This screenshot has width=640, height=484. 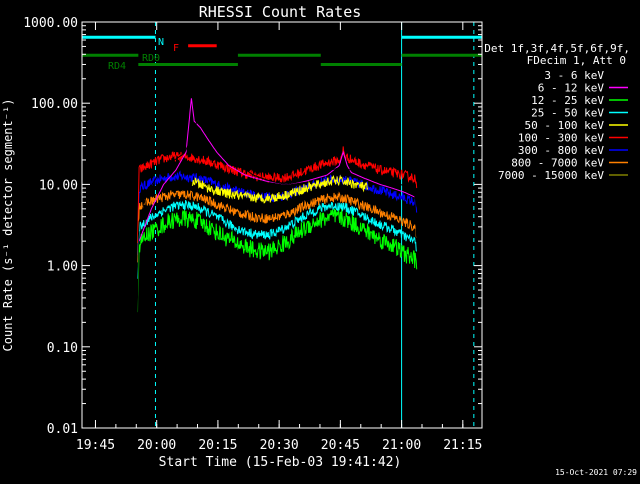 What do you see at coordinates (561, 138) in the screenshot?
I see `legend-label-5: 100 - 300 keV` at bounding box center [561, 138].